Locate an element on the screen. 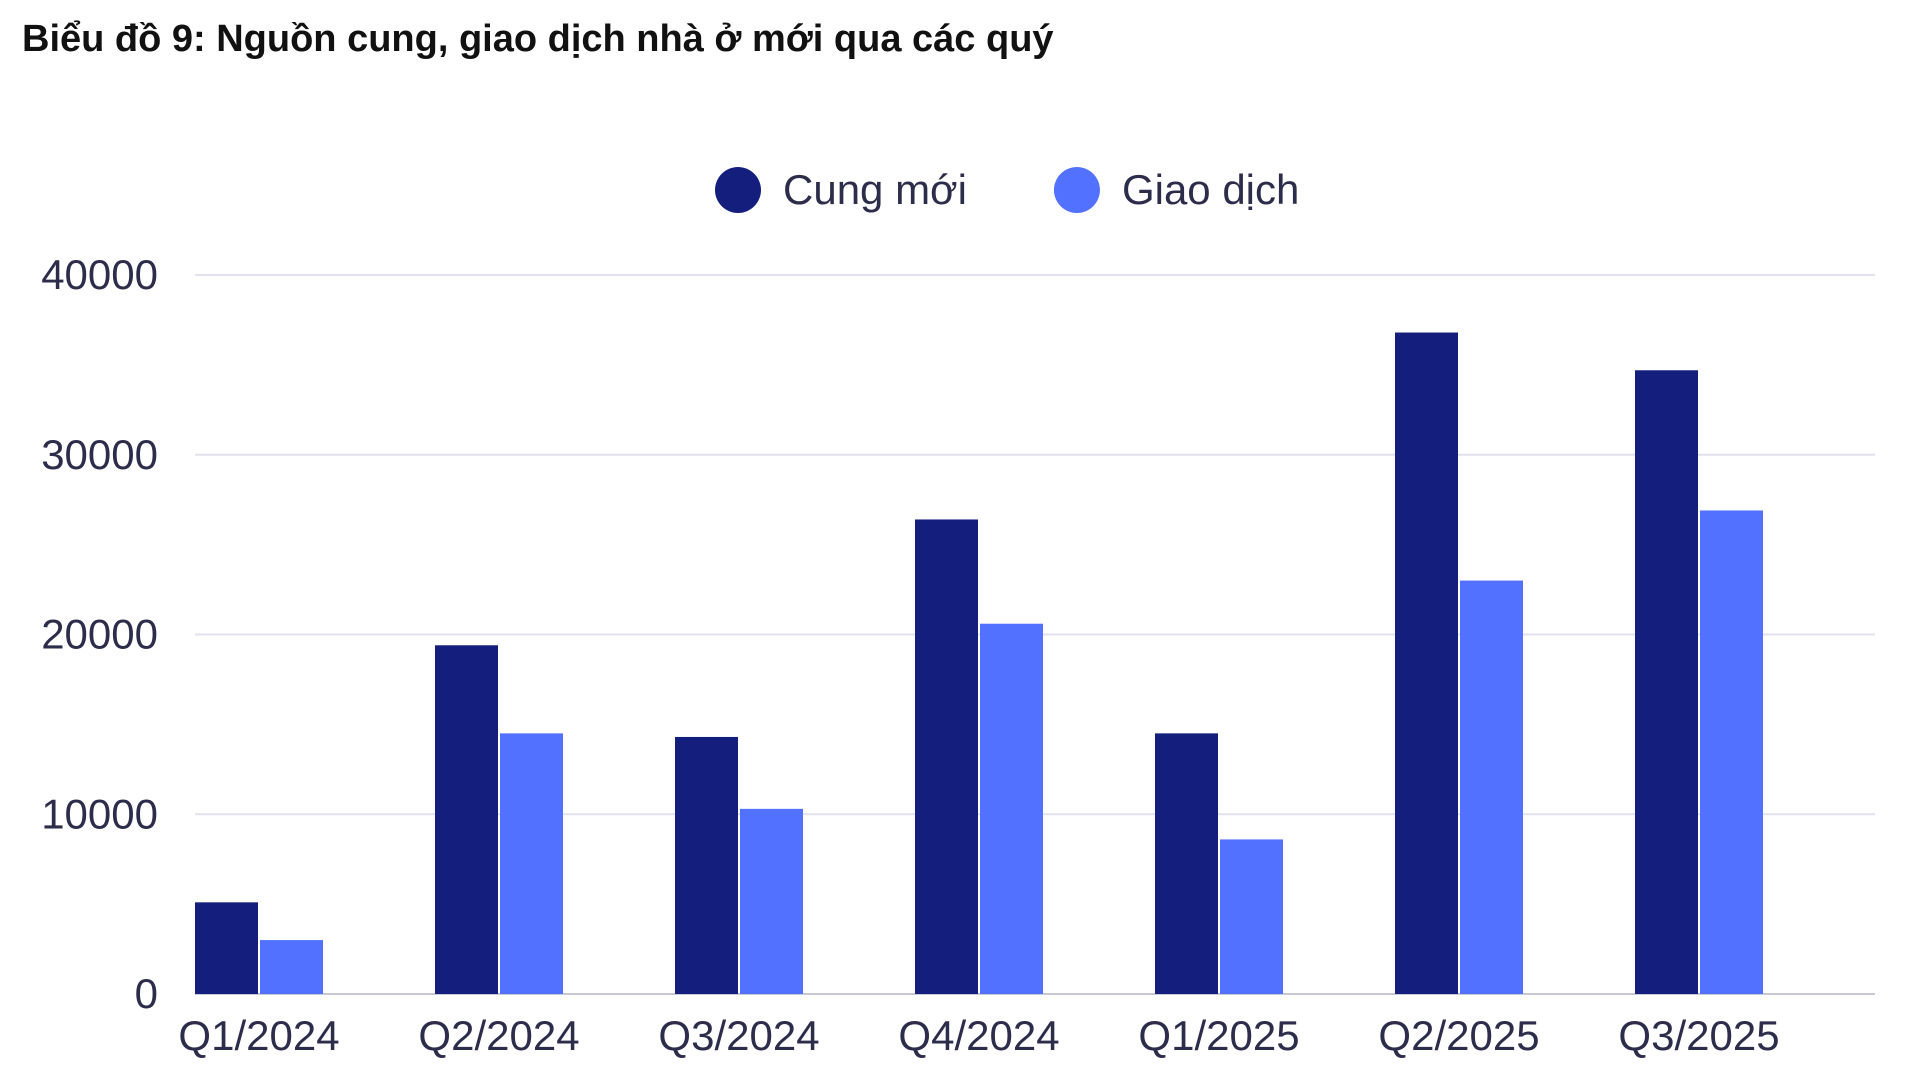 The width and height of the screenshot is (1920, 1080). x-tick-label: Q4/2024 is located at coordinates (978, 1035).